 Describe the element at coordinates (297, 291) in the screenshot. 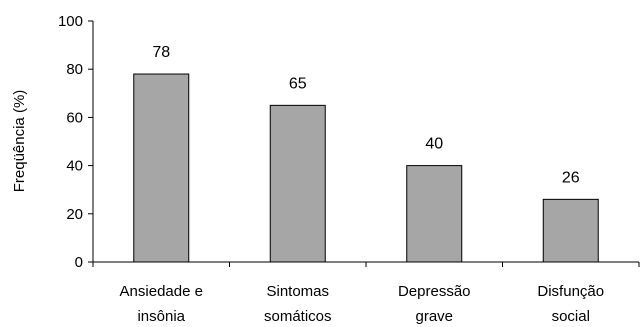

I see `category-label-1-line-0: Sintomas` at that location.